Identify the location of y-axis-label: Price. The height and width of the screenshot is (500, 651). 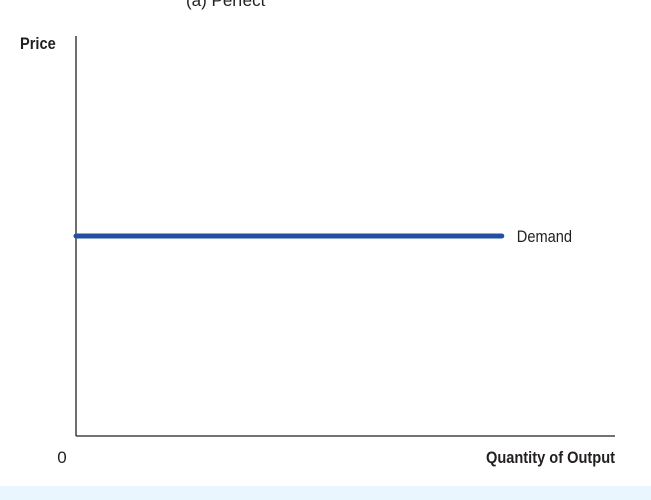
(38, 44).